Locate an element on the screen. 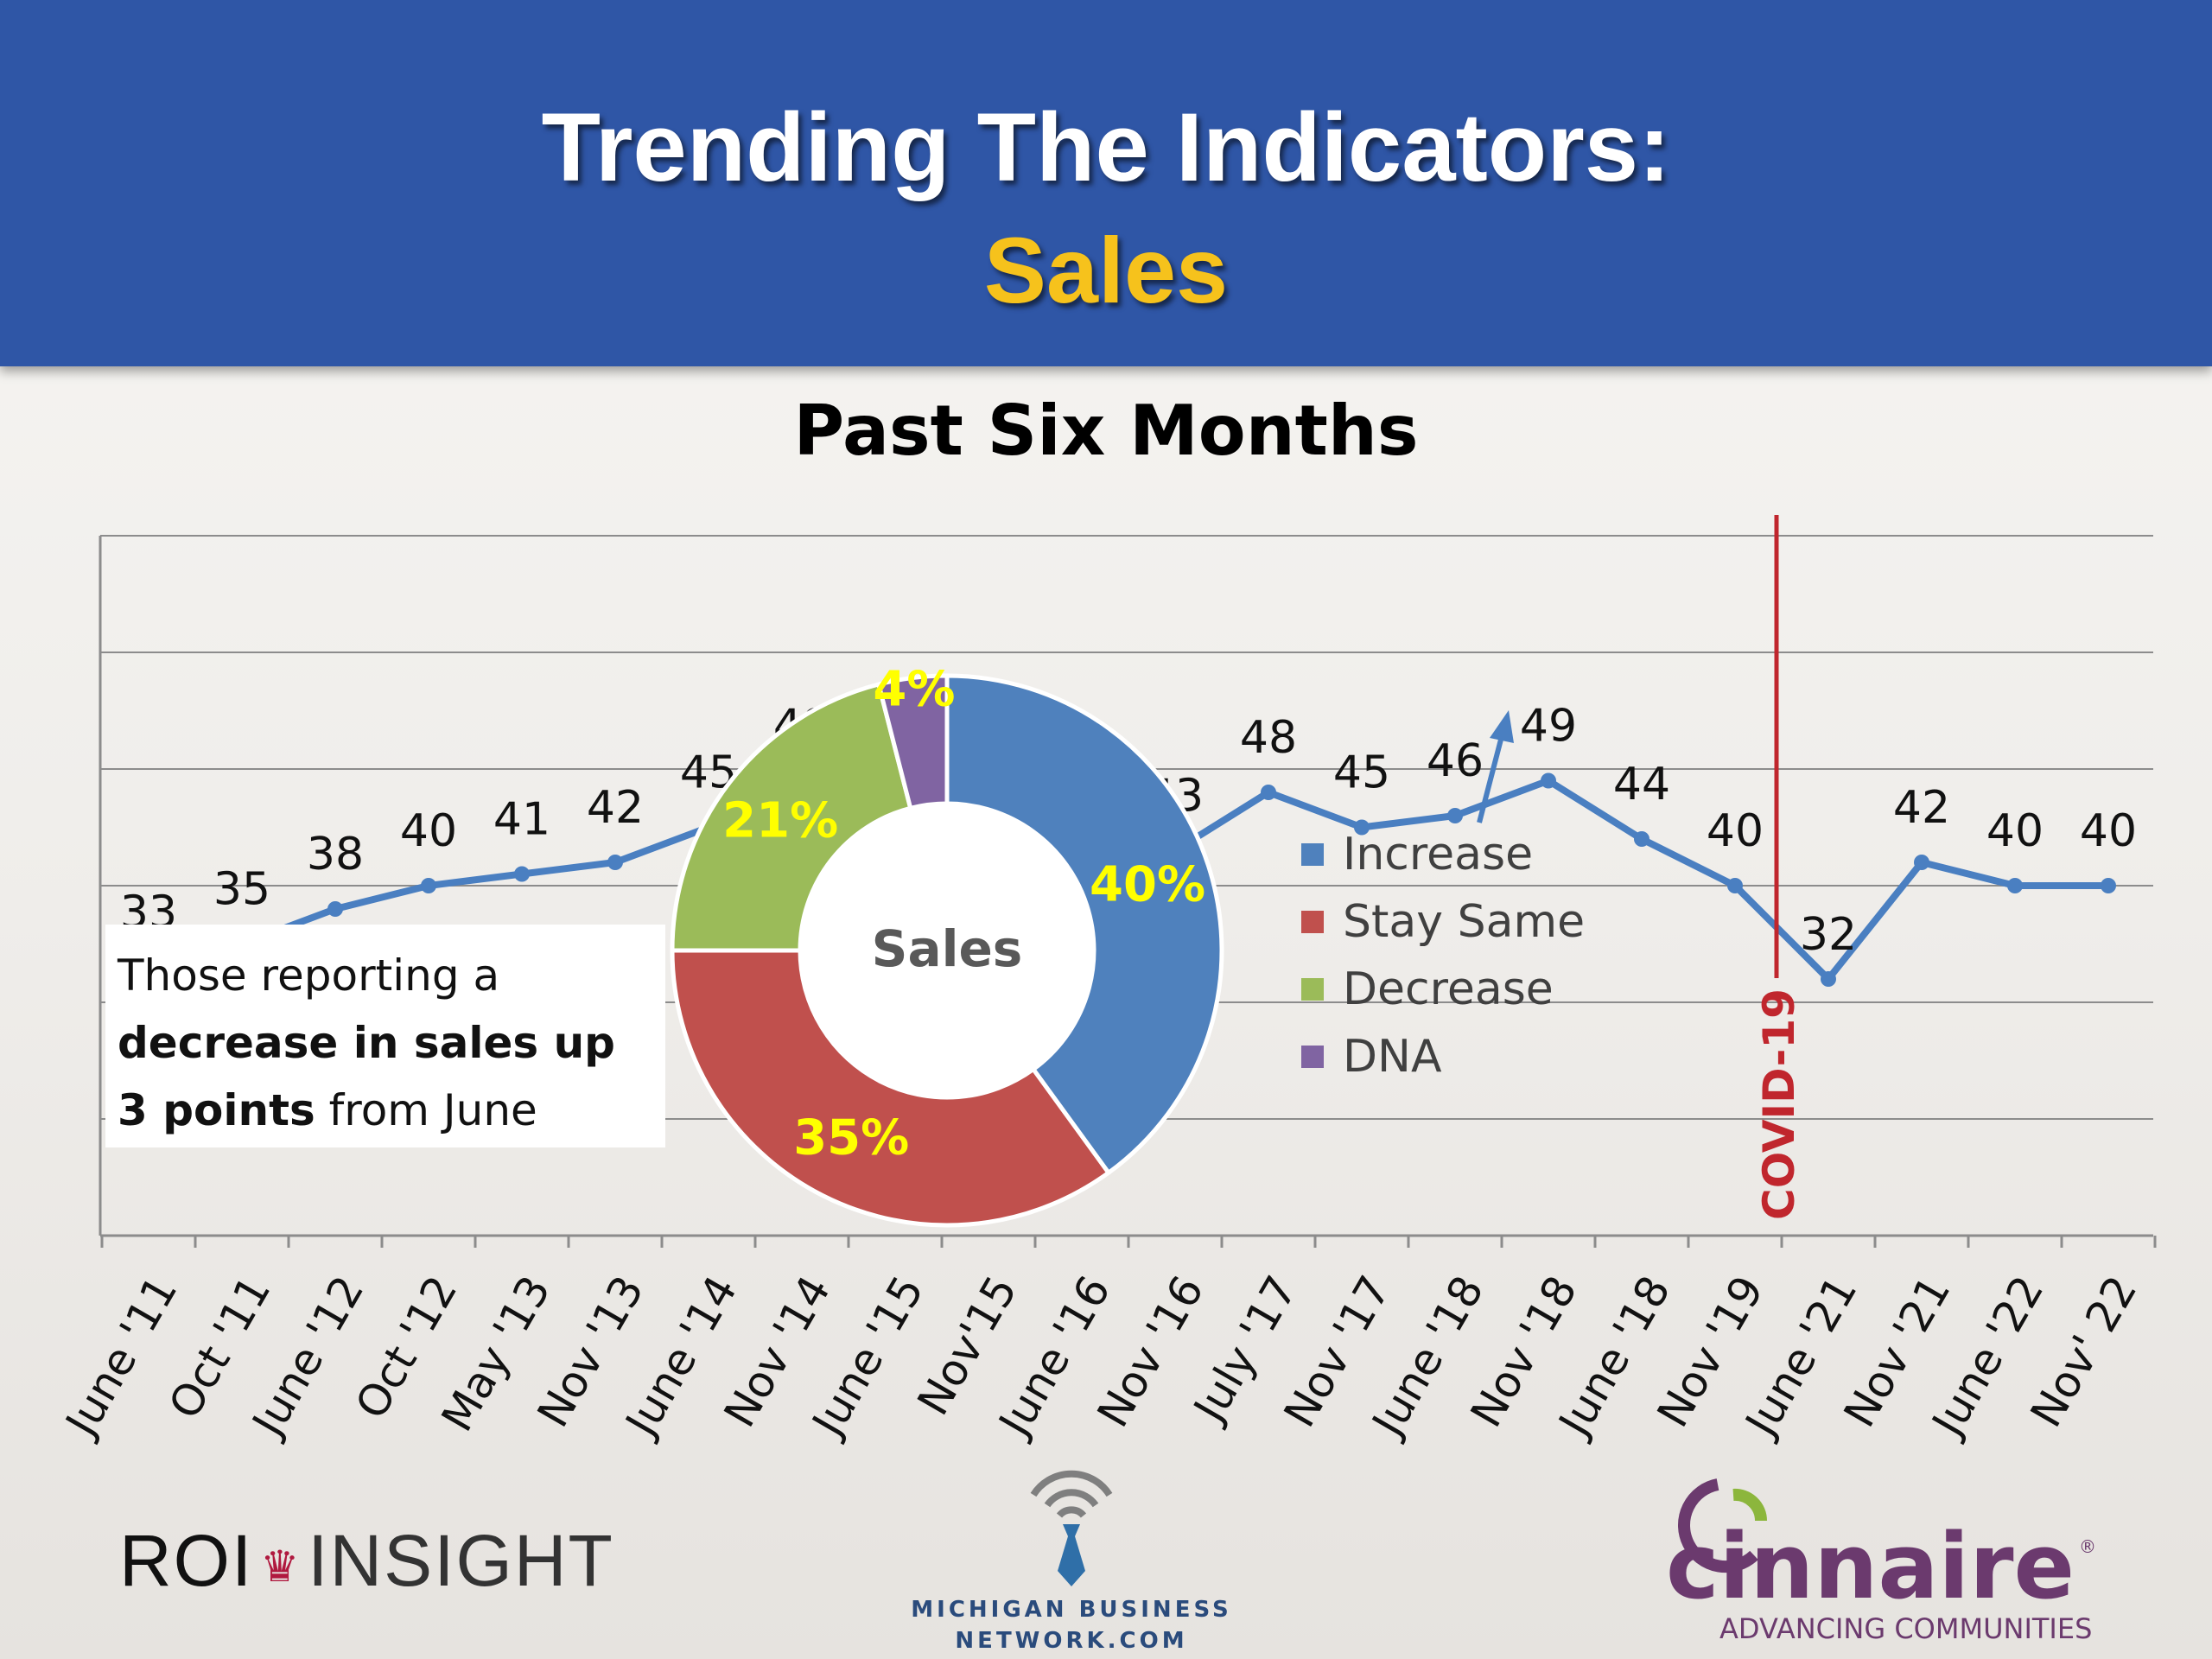  roi-logo-text: ROI is located at coordinates (186, 1560).